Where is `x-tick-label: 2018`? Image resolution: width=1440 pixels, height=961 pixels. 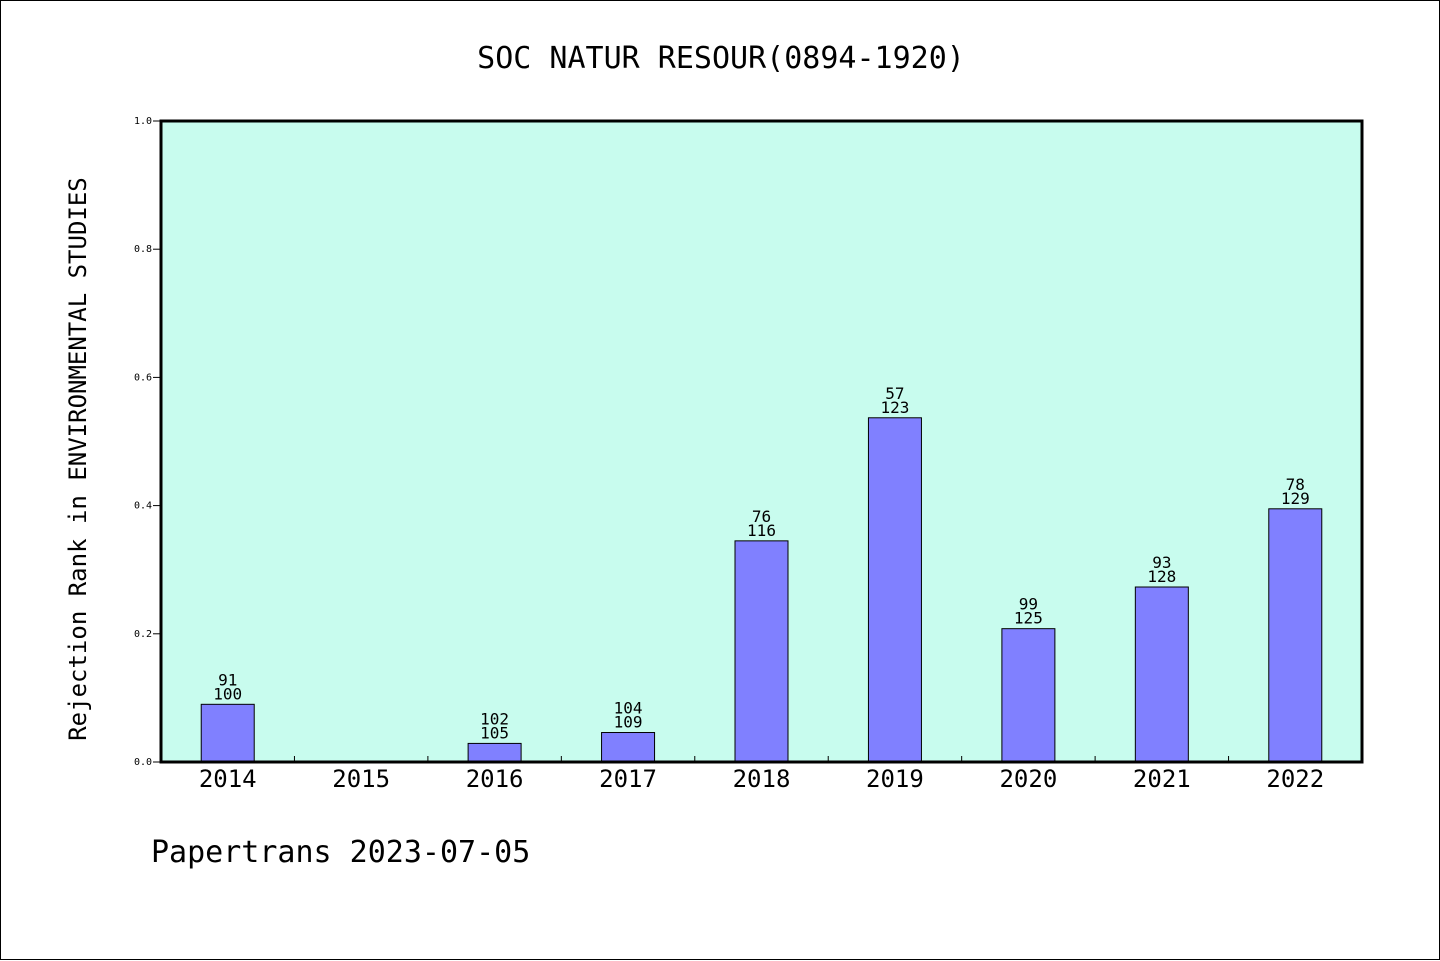
x-tick-label: 2018 is located at coordinates (762, 779).